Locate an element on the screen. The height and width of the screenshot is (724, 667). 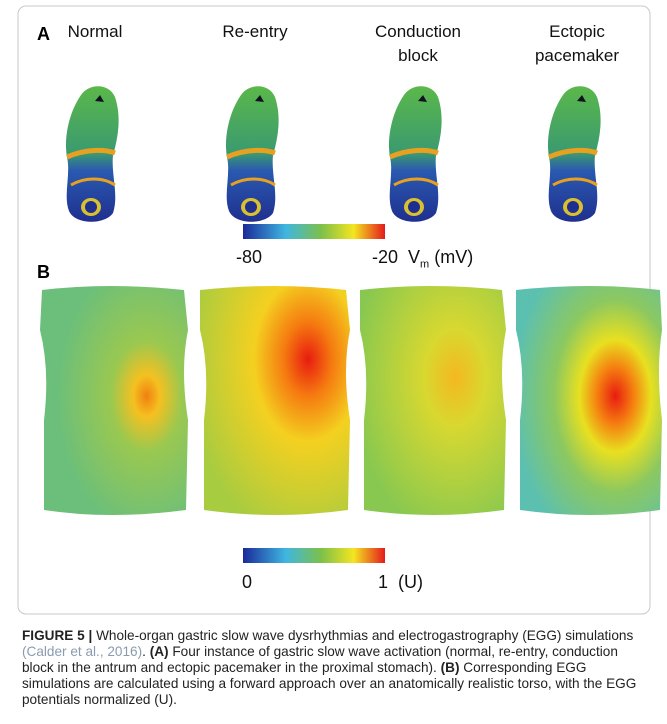
text: (U) is located at coordinates (411, 582).